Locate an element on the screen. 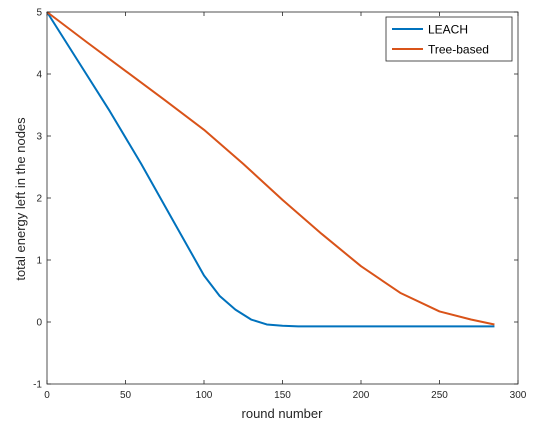 Image resolution: width=538 pixels, height=428 pixels. legend-label: Tree-based is located at coordinates (458, 50).